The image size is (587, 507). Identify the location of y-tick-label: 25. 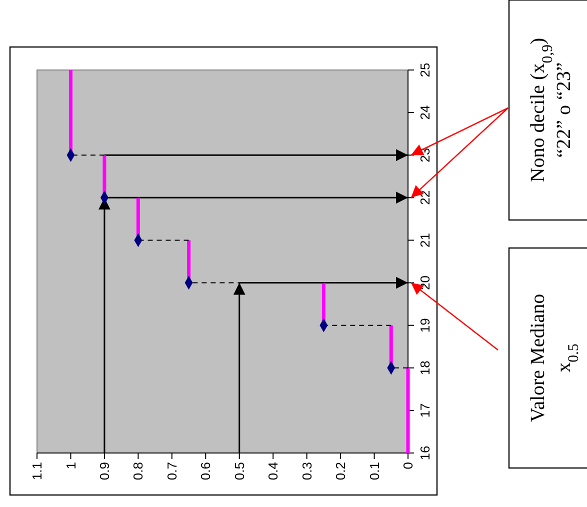
(425, 70).